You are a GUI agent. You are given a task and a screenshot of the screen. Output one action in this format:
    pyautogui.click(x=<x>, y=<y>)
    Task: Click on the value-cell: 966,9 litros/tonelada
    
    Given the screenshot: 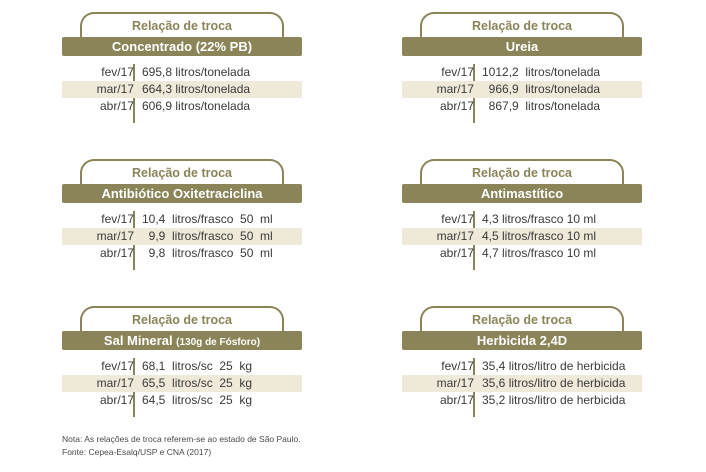 What is the action you would take?
    pyautogui.click(x=541, y=89)
    